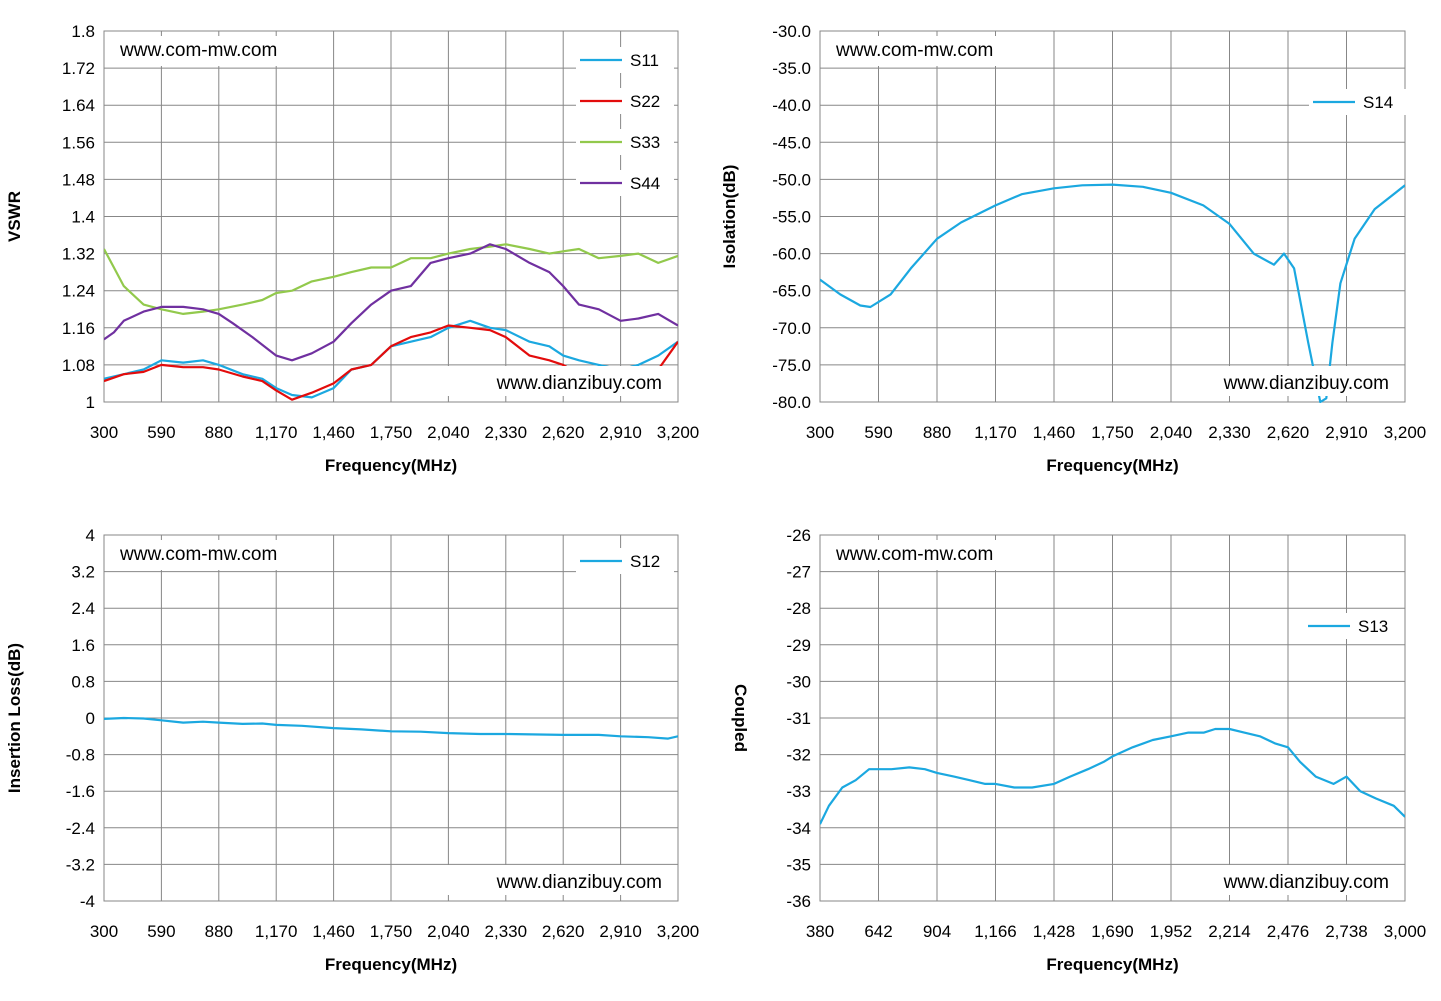  Describe the element at coordinates (14, 718) in the screenshot. I see `y-axis-title: Insertion Loss(dB)` at that location.